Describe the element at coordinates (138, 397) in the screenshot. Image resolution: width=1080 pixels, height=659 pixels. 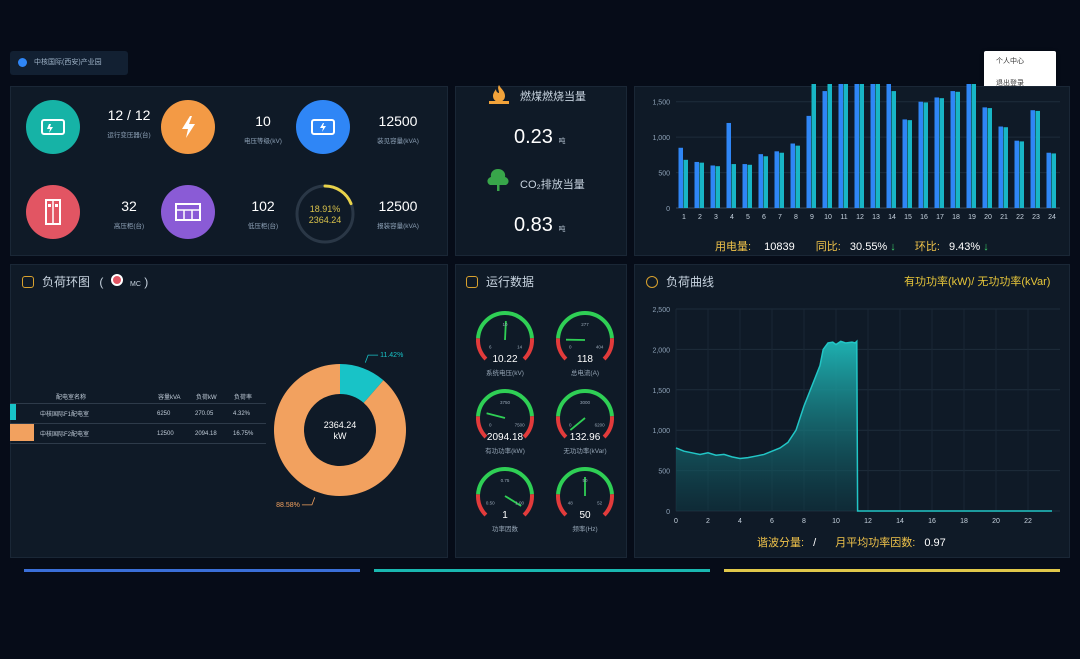
I see `table-header-row: 配电室名称 容量kVA 负荷kW 负荷率` at that location.